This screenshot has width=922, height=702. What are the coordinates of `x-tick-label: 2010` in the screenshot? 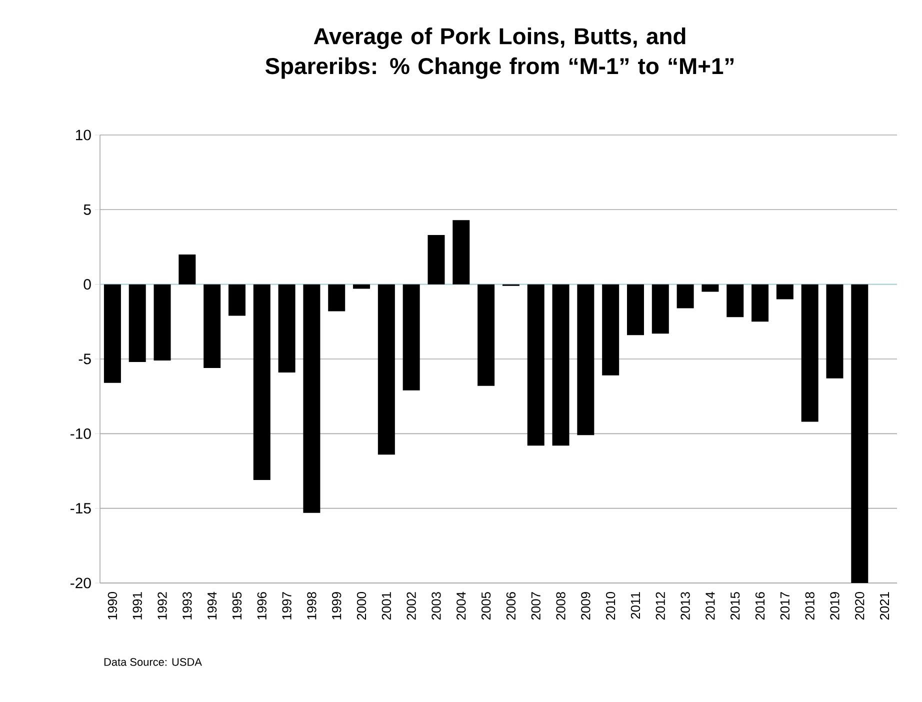 It's located at (611, 606).